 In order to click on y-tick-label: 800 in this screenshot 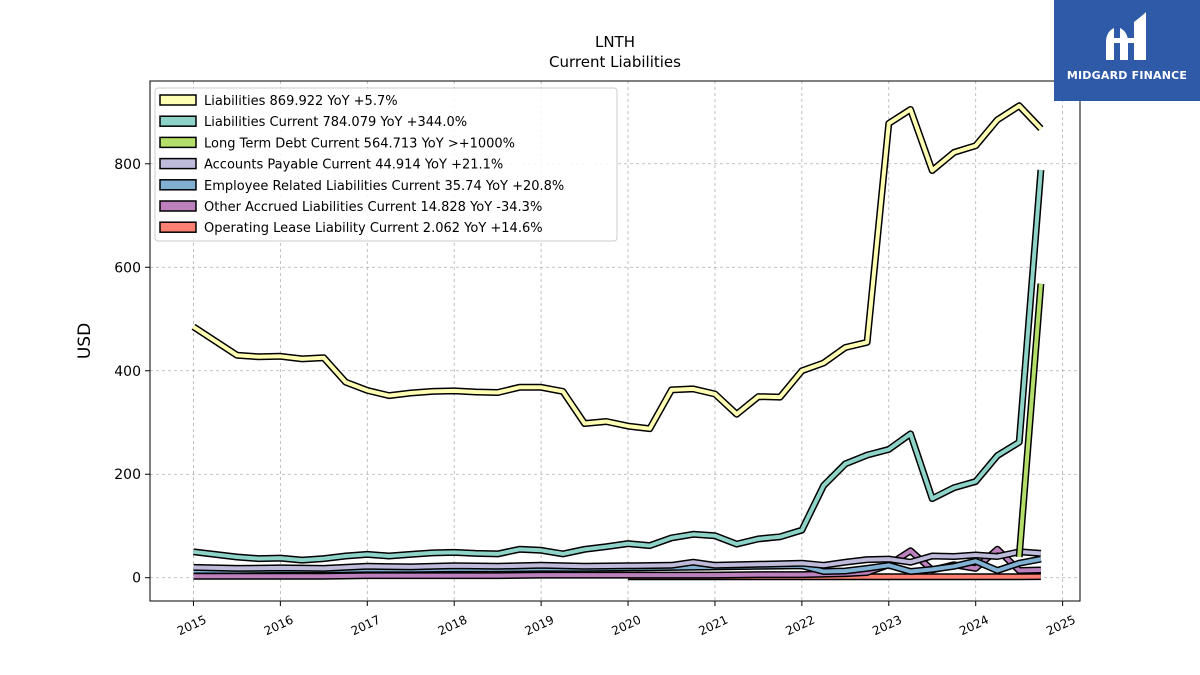, I will do `click(127, 165)`.